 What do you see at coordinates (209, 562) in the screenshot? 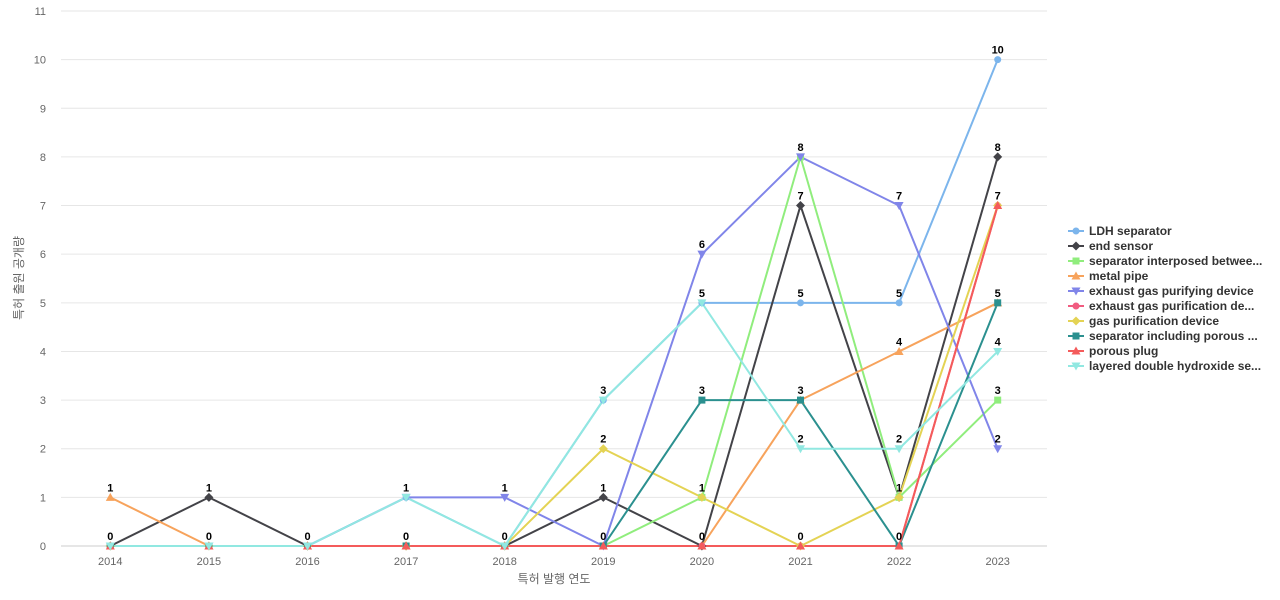
I see `x-tick-label: 2015` at bounding box center [209, 562].